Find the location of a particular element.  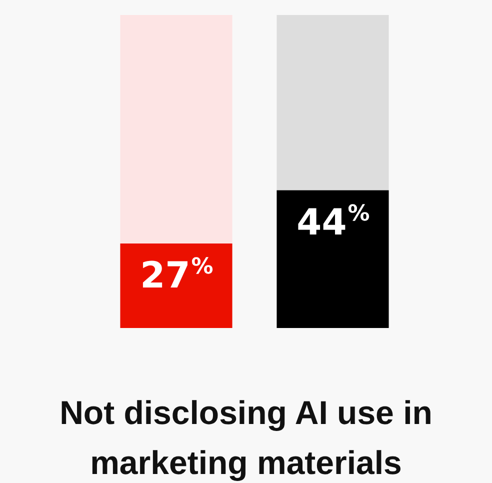

text: Not disclosing AI use in marketing materials is located at coordinates (246, 438).